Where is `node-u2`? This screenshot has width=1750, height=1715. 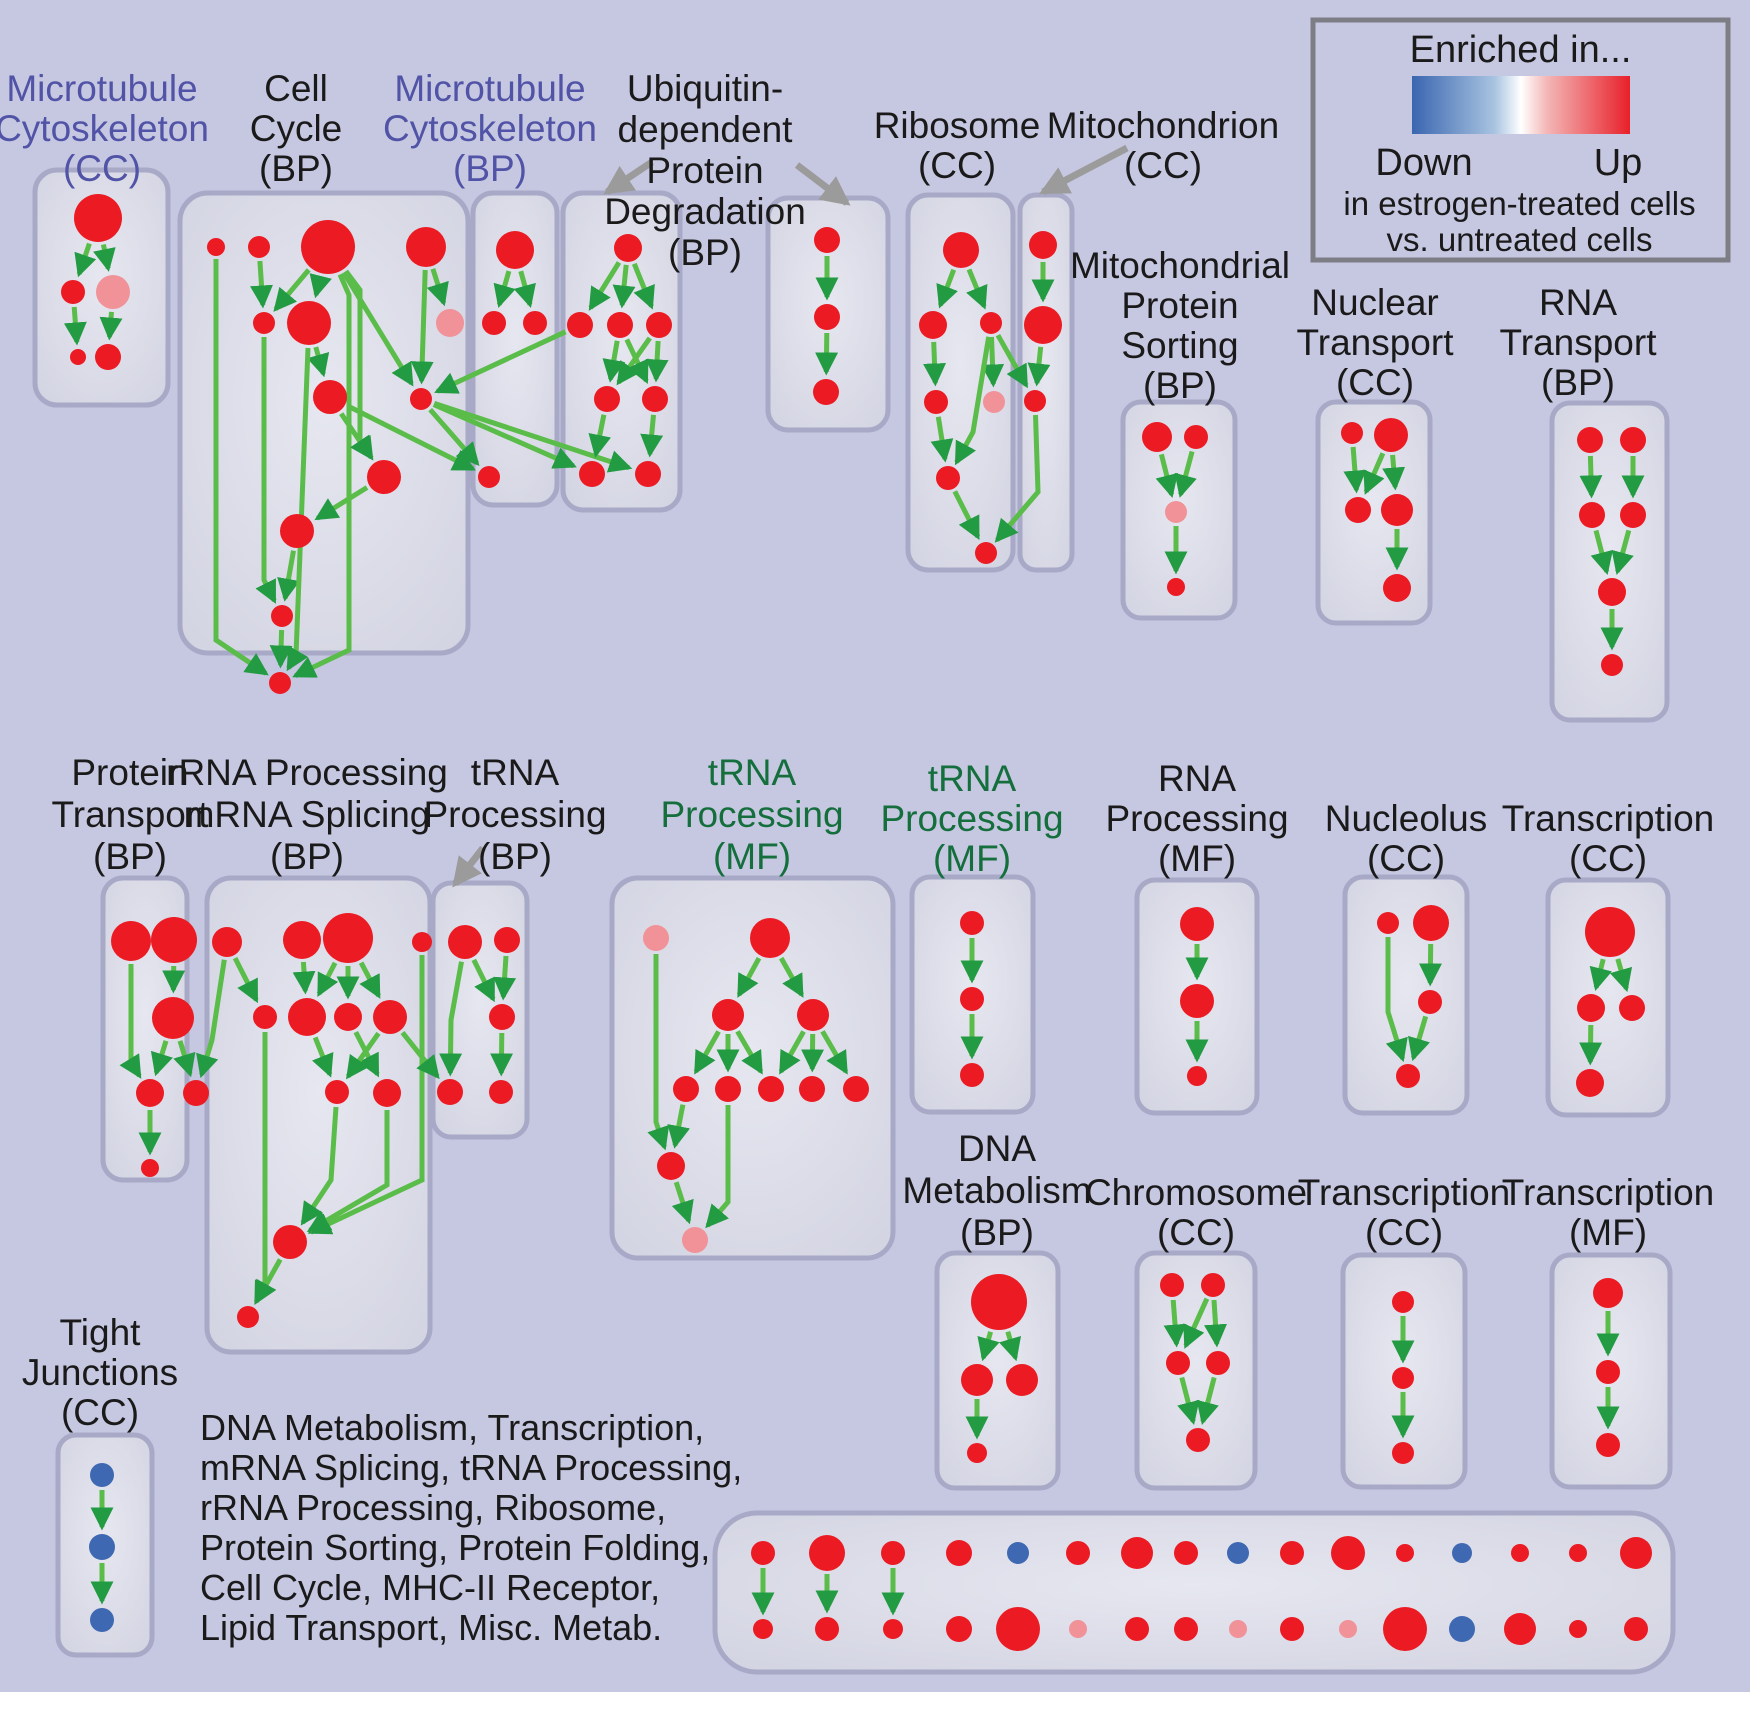
node-u2 is located at coordinates (1431, 923).